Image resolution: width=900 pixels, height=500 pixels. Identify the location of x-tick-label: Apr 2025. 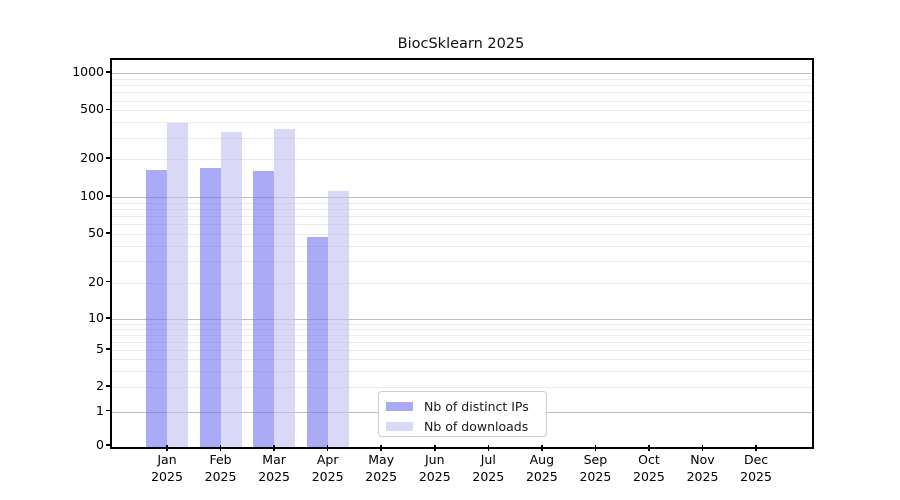
(327, 468).